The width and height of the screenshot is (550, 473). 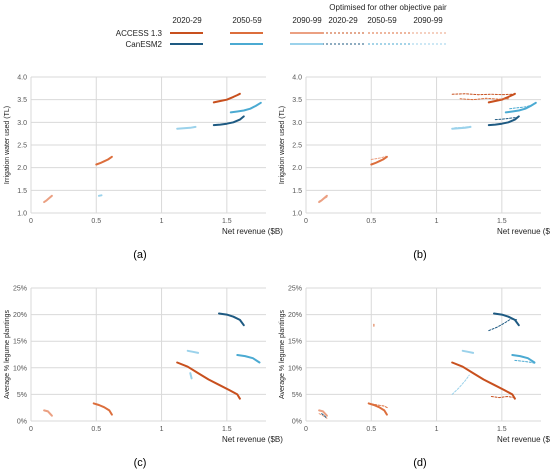 What do you see at coordinates (140, 463) in the screenshot?
I see `panel-label: (c)` at bounding box center [140, 463].